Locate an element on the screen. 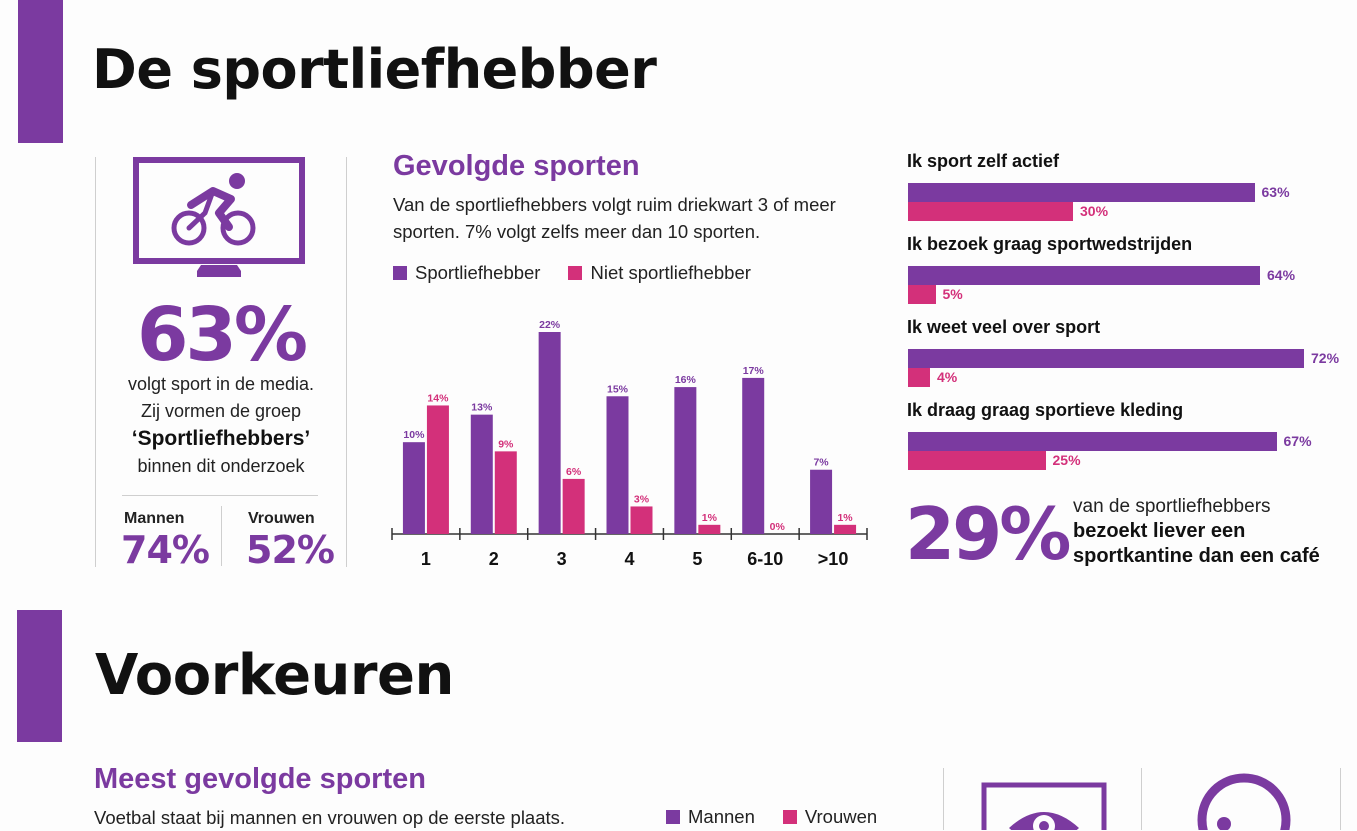  chart-title: Gevolgde sporten is located at coordinates (516, 166).